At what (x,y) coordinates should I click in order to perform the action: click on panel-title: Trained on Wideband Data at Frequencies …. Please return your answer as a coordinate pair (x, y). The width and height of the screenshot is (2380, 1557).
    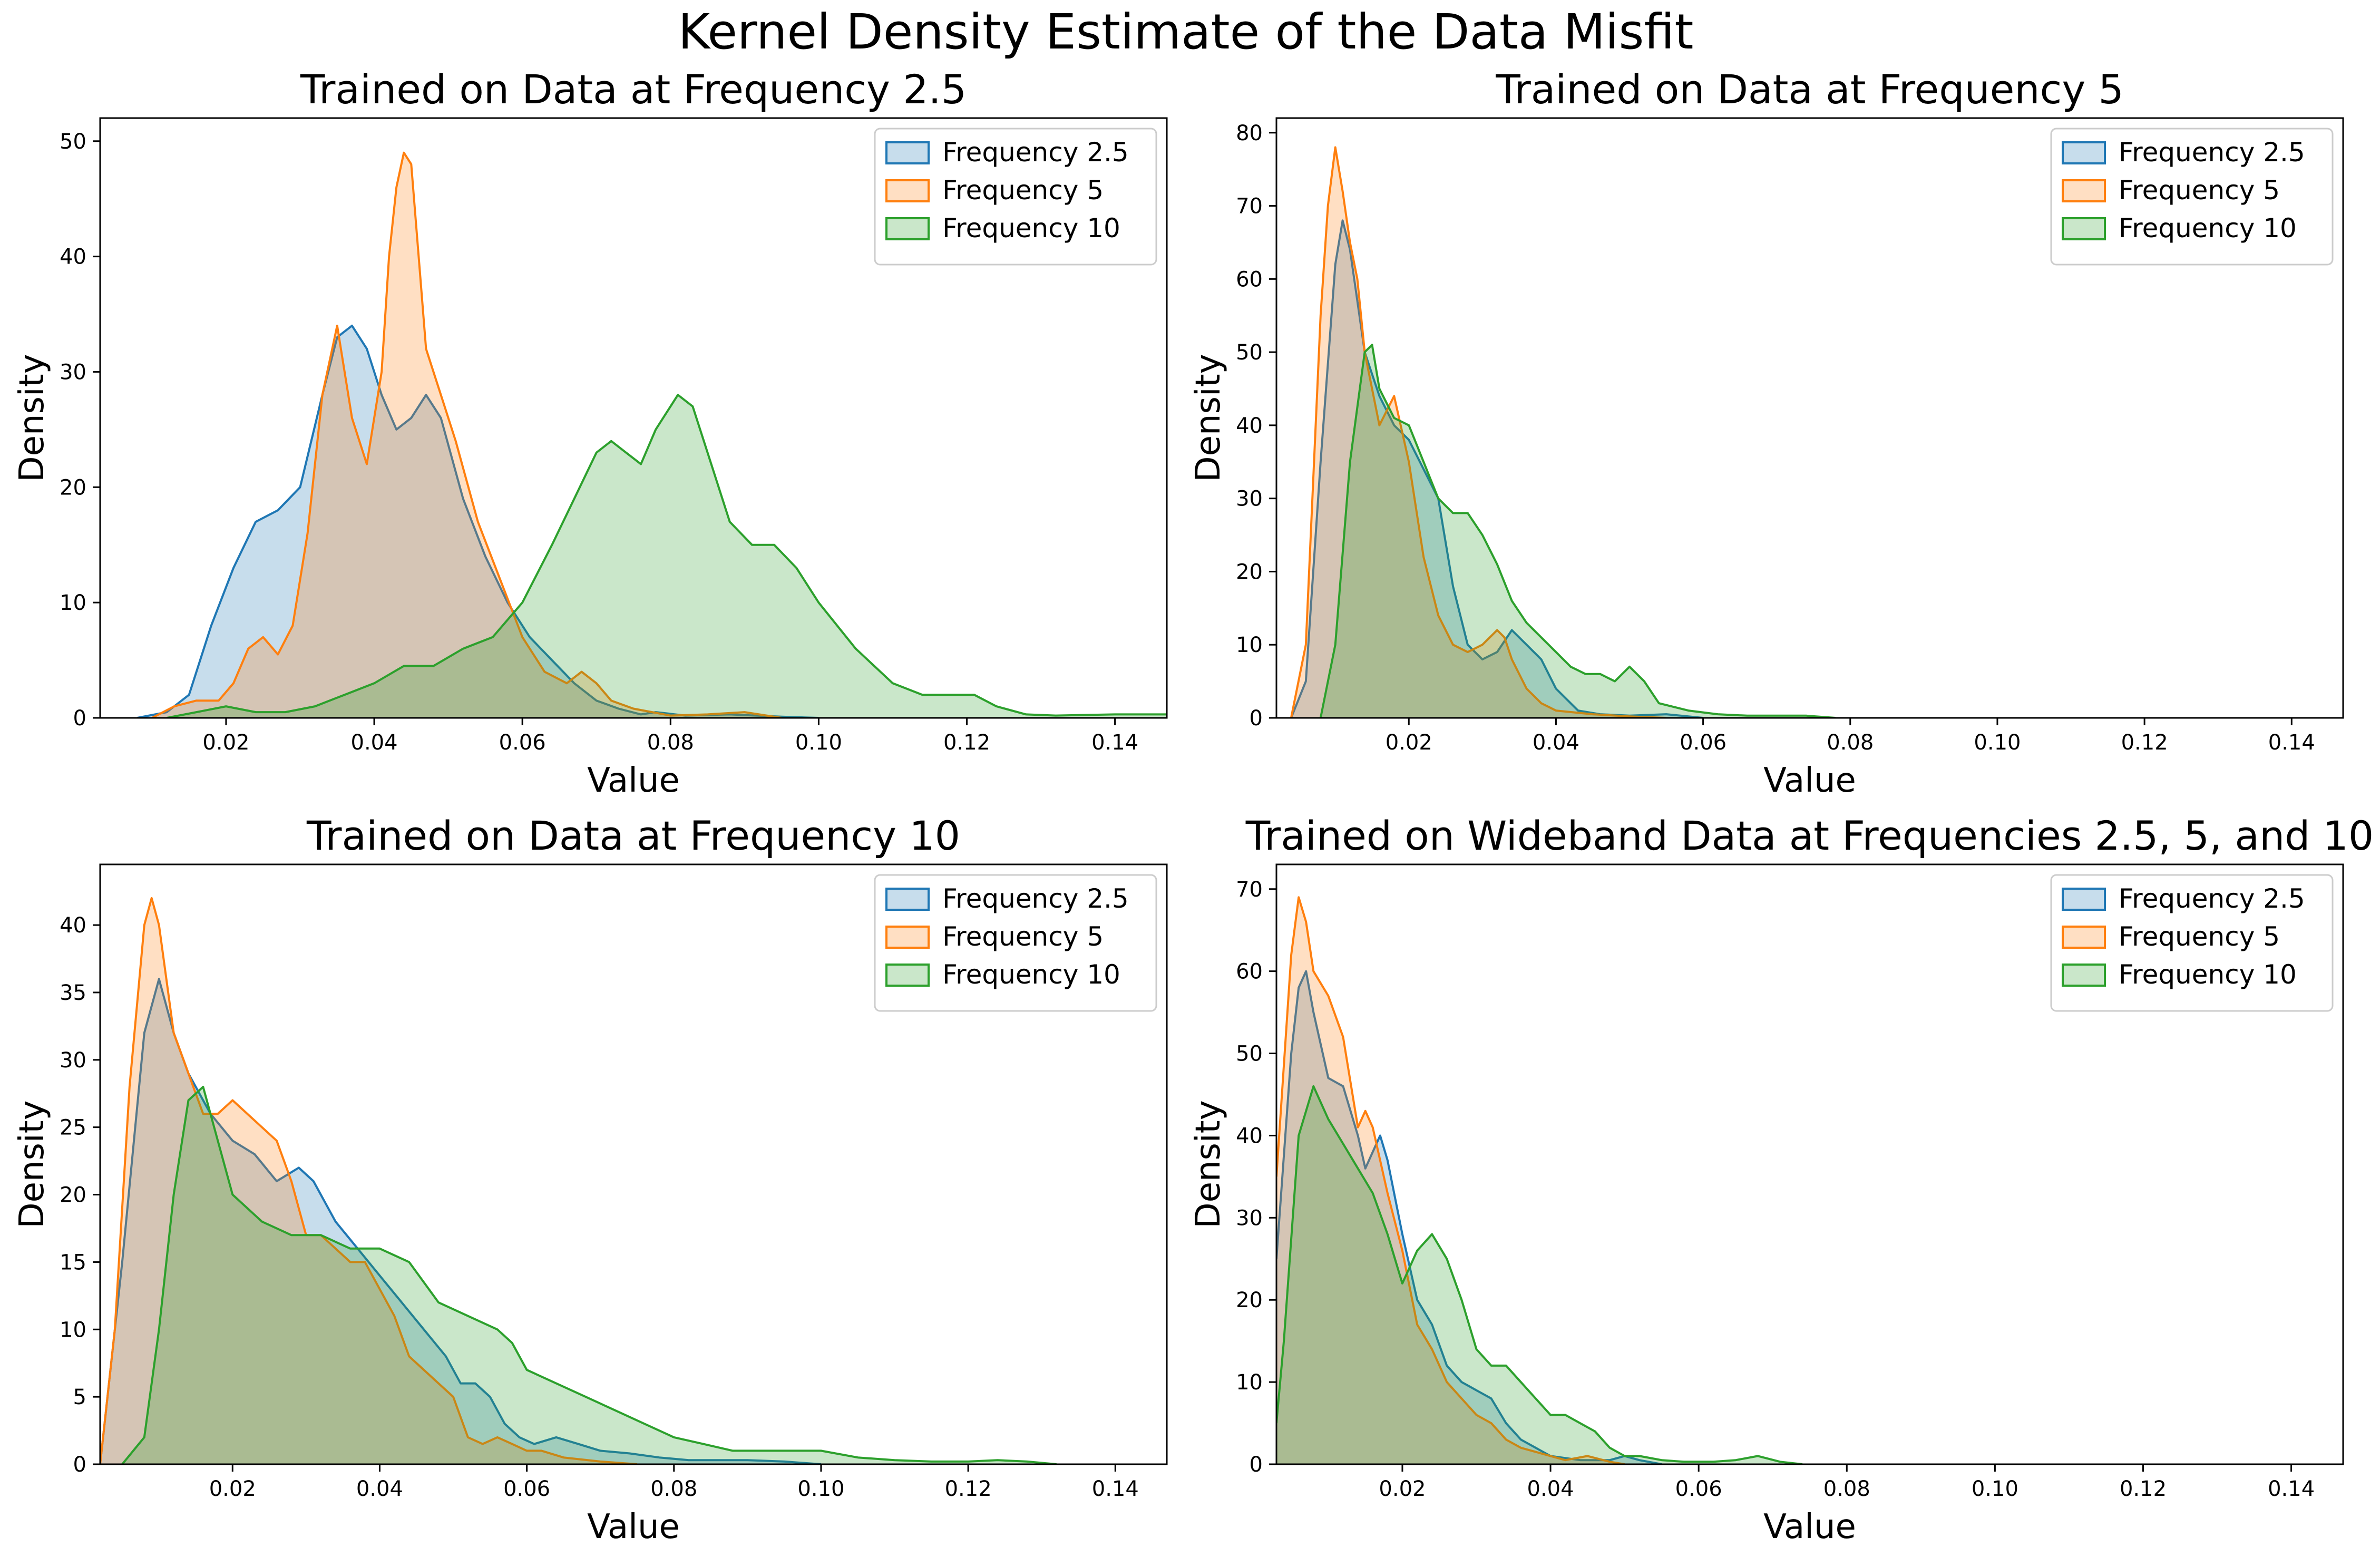
    Looking at the image, I should click on (1809, 836).